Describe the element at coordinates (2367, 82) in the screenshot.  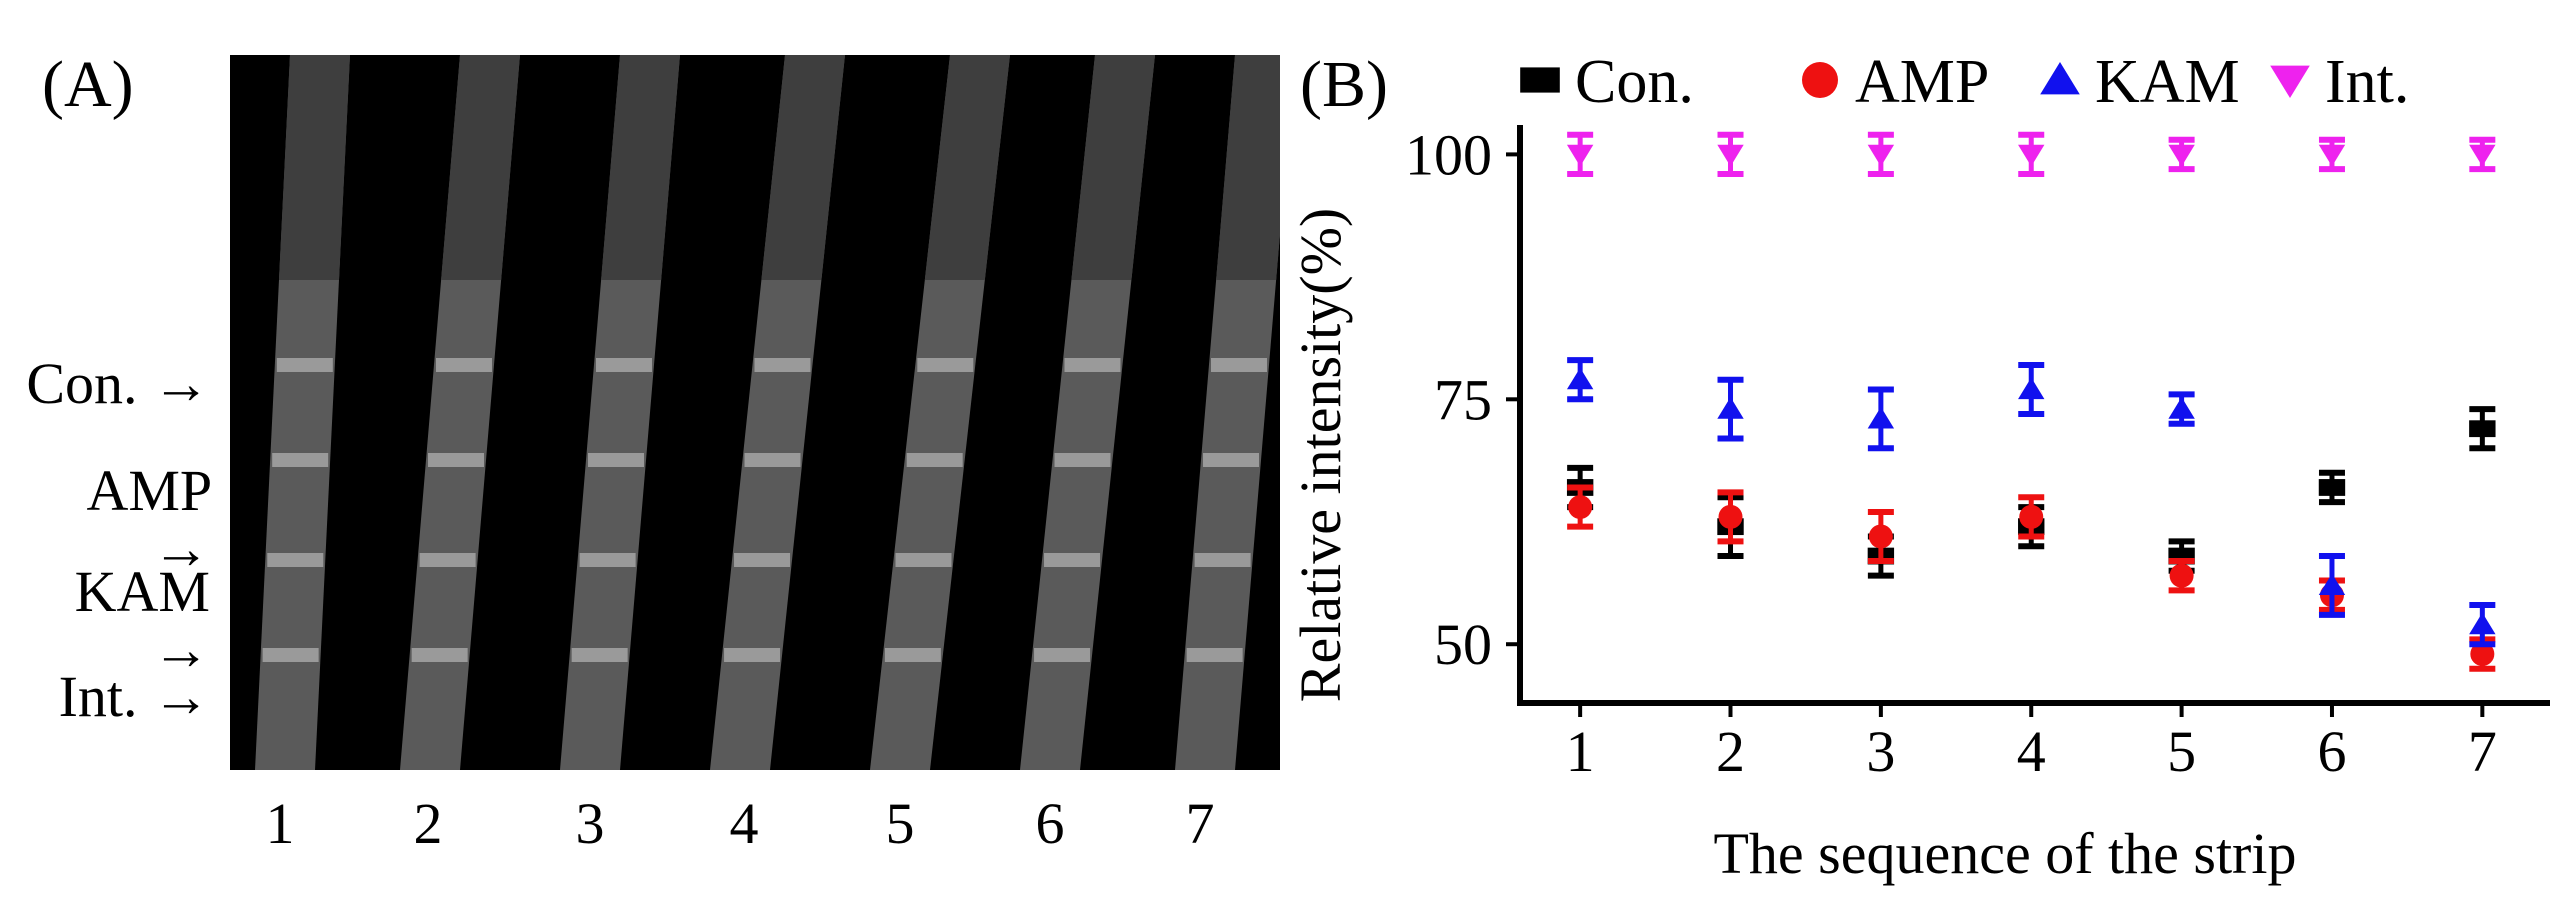
I see `legend-label: Int.` at that location.